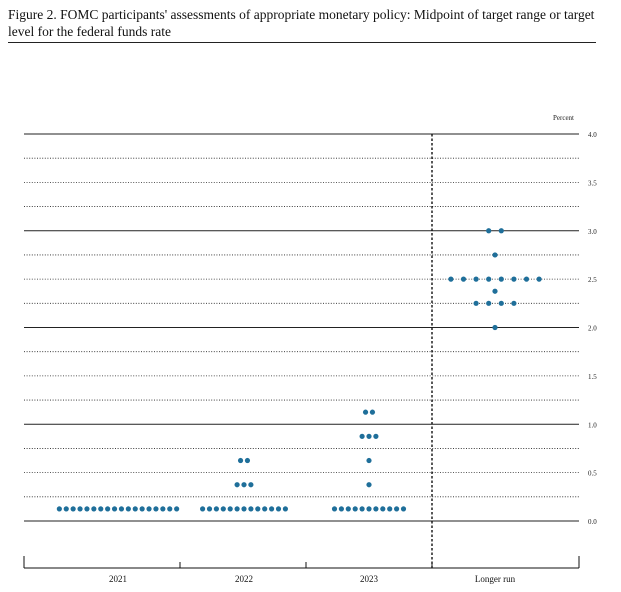 This screenshot has width=621, height=592. I want to click on x-category-label: 2022, so click(244, 579).